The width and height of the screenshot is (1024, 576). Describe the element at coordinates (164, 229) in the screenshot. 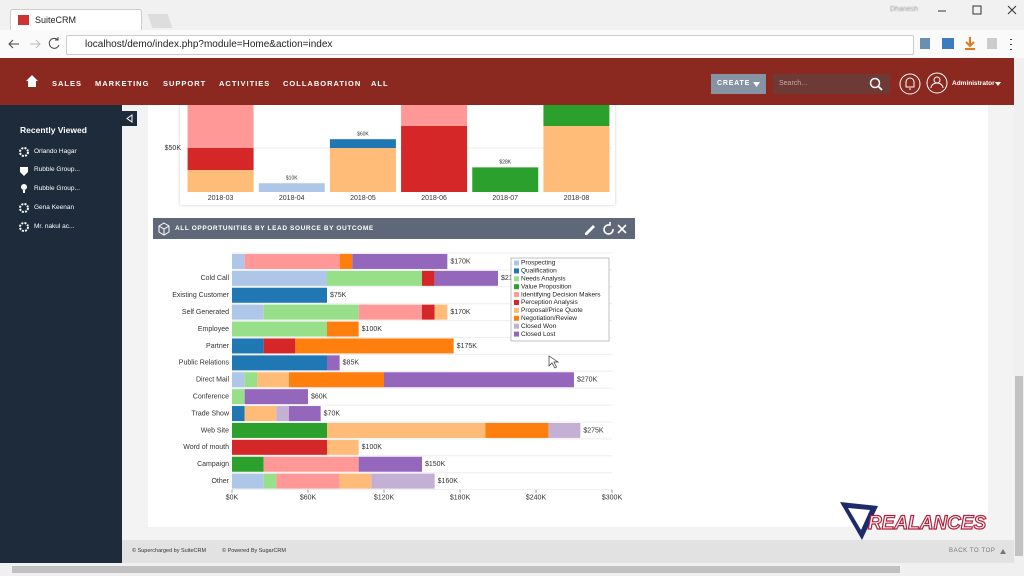

I see `dashlet-icon` at that location.